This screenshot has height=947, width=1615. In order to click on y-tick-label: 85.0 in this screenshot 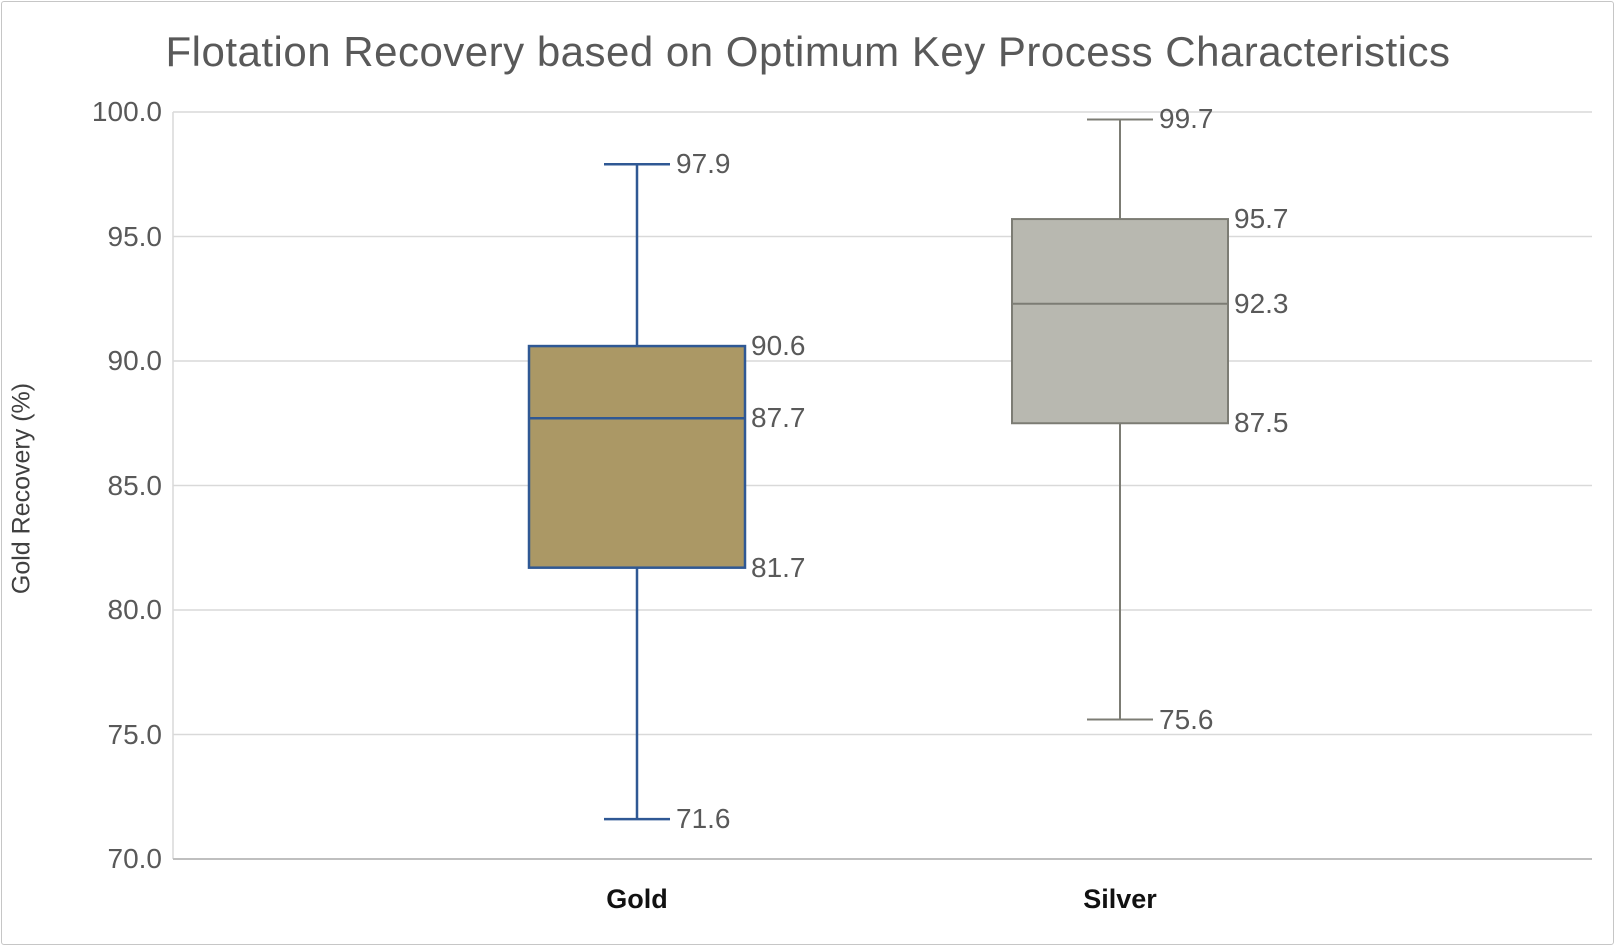, I will do `click(135, 485)`.